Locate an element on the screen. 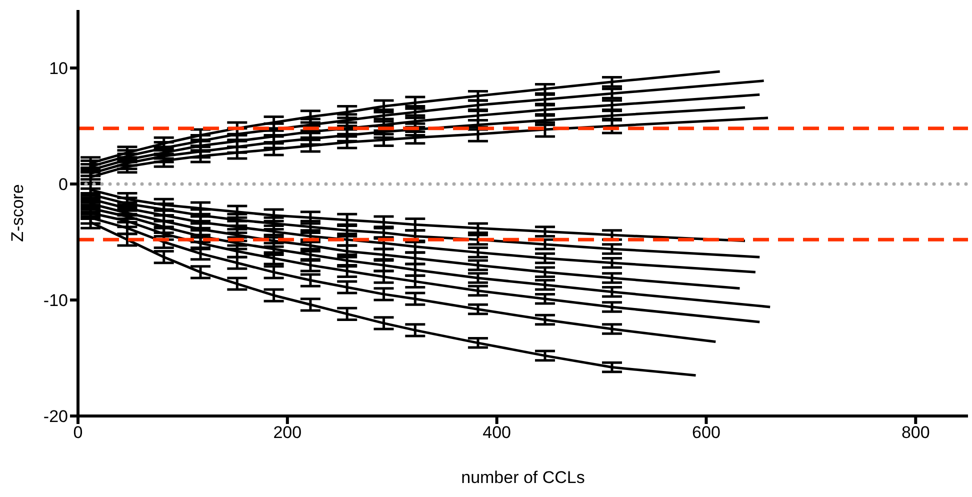 The width and height of the screenshot is (972, 497). x-tick-label: 800 is located at coordinates (915, 432).